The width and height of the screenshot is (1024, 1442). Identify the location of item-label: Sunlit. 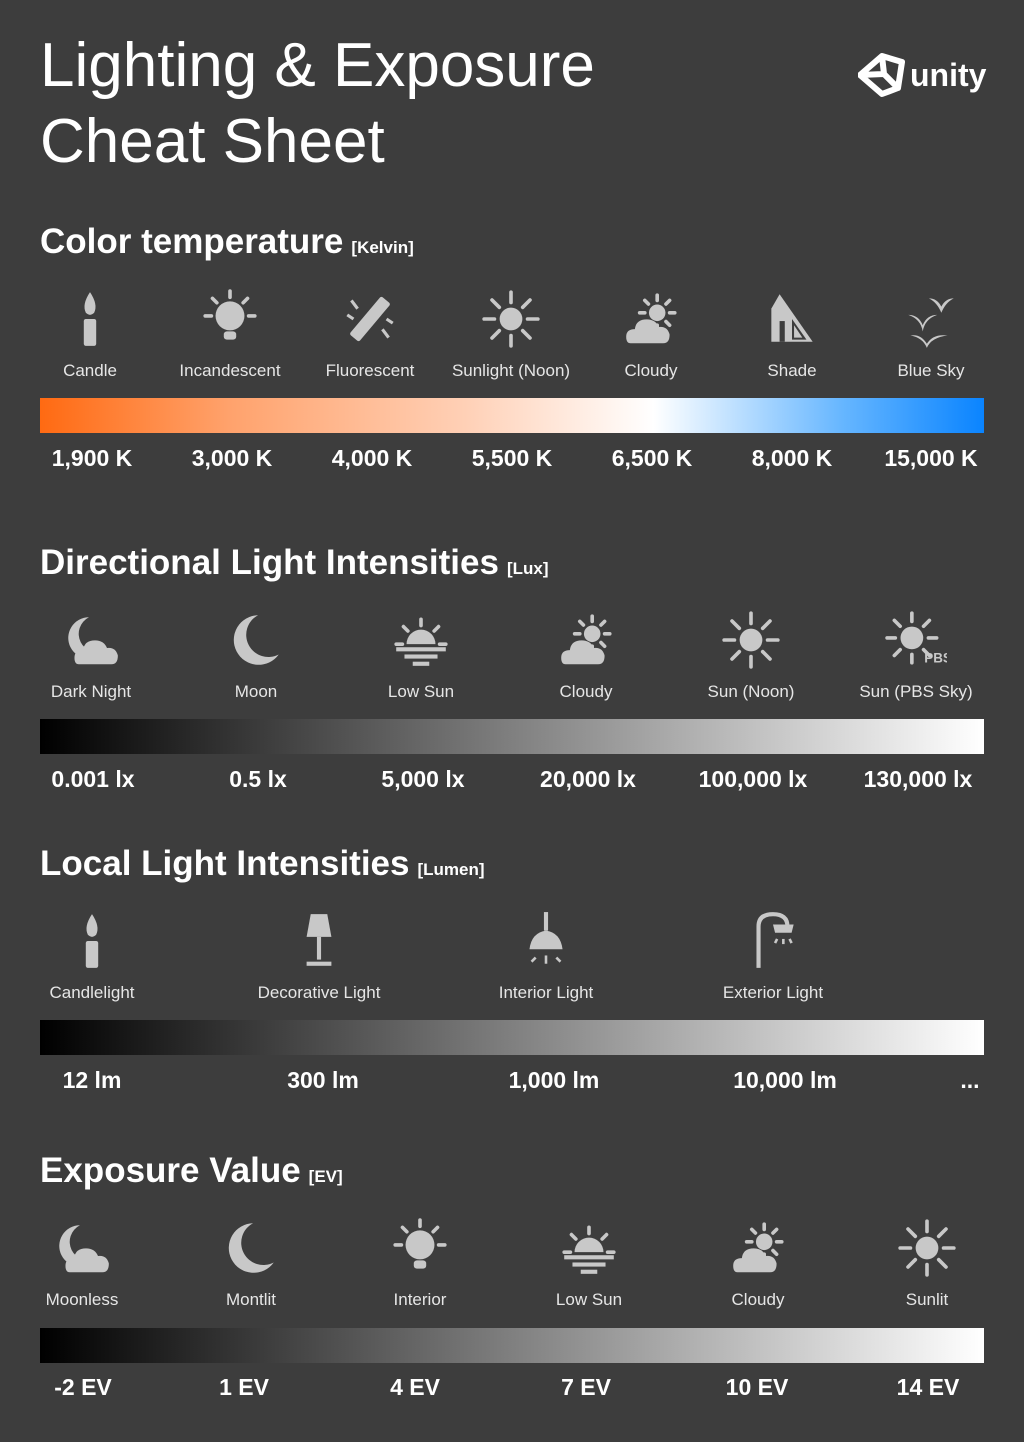
(927, 1299).